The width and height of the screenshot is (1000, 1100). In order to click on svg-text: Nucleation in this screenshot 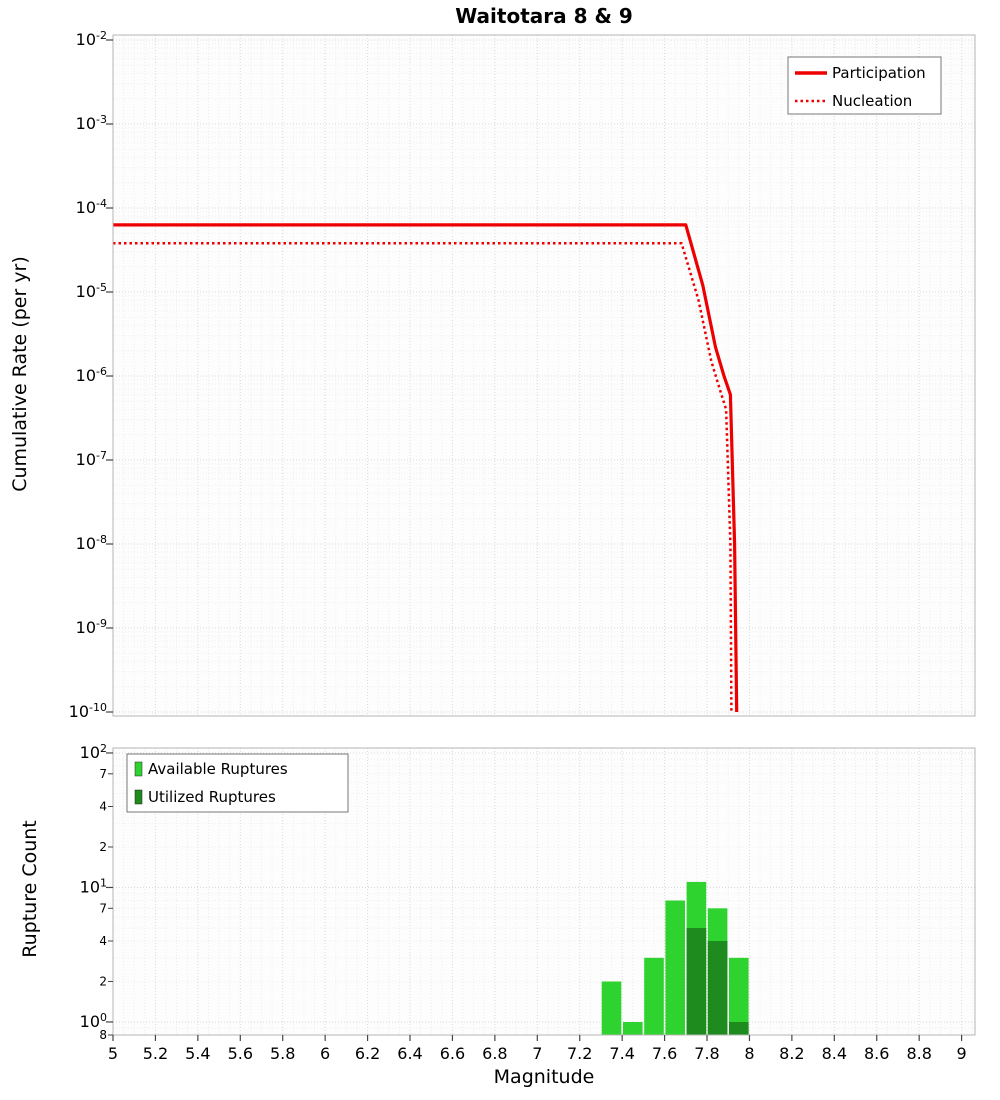, I will do `click(872, 101)`.